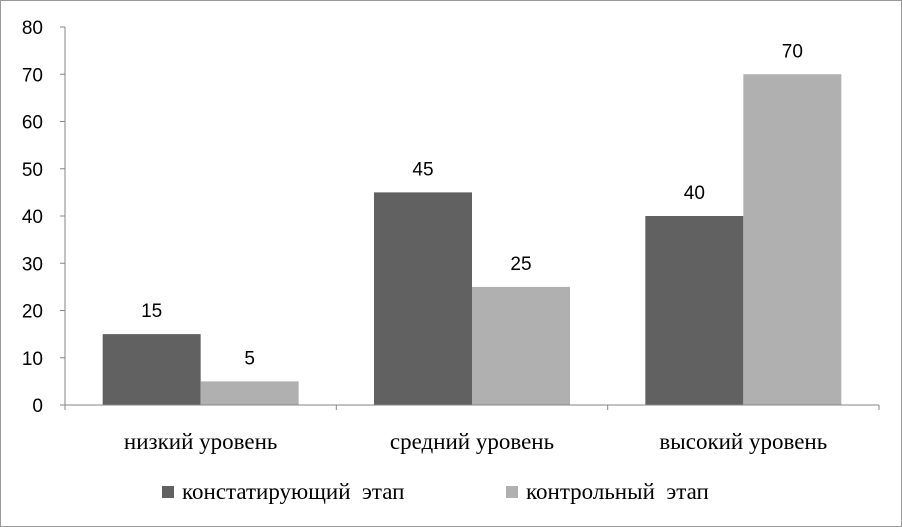 The width and height of the screenshot is (902, 527). What do you see at coordinates (32, 217) in the screenshot?
I see `y-tick-label: 40` at bounding box center [32, 217].